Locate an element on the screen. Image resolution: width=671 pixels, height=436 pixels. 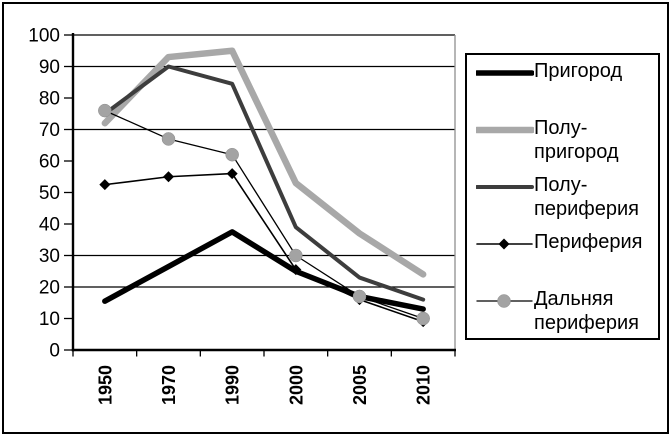
legend-item: Пригород is located at coordinates (567, 87).